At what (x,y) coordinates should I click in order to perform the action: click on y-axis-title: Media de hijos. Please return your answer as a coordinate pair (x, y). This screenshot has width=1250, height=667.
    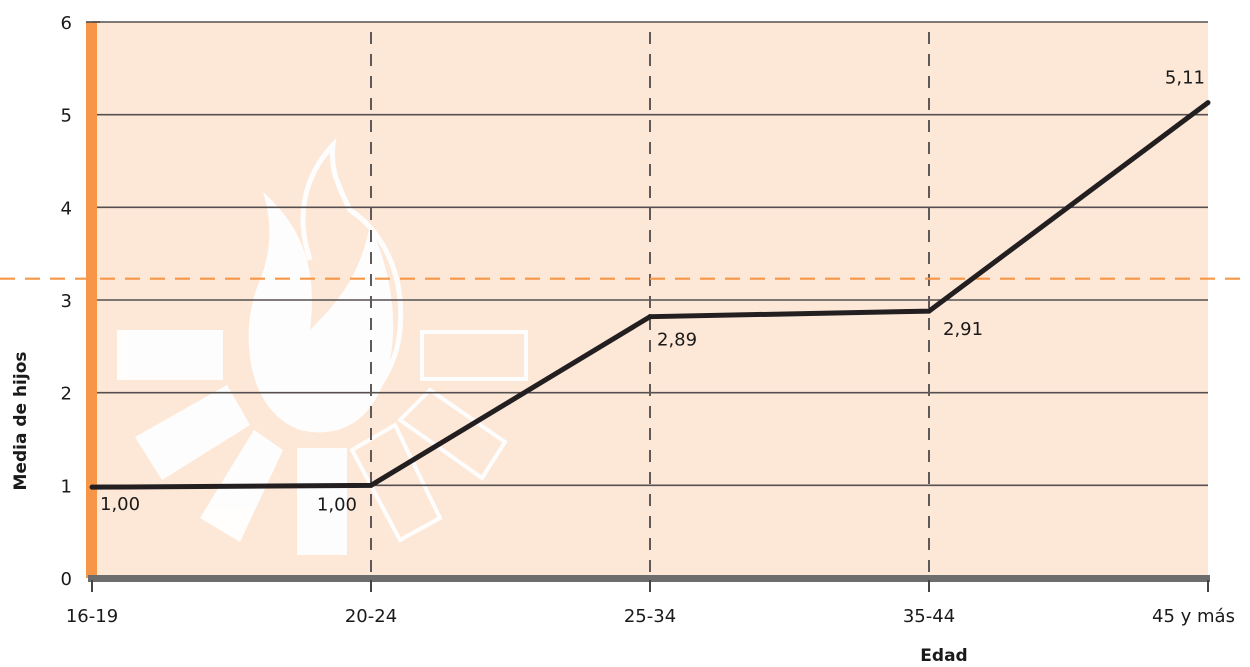
    Looking at the image, I should click on (21, 420).